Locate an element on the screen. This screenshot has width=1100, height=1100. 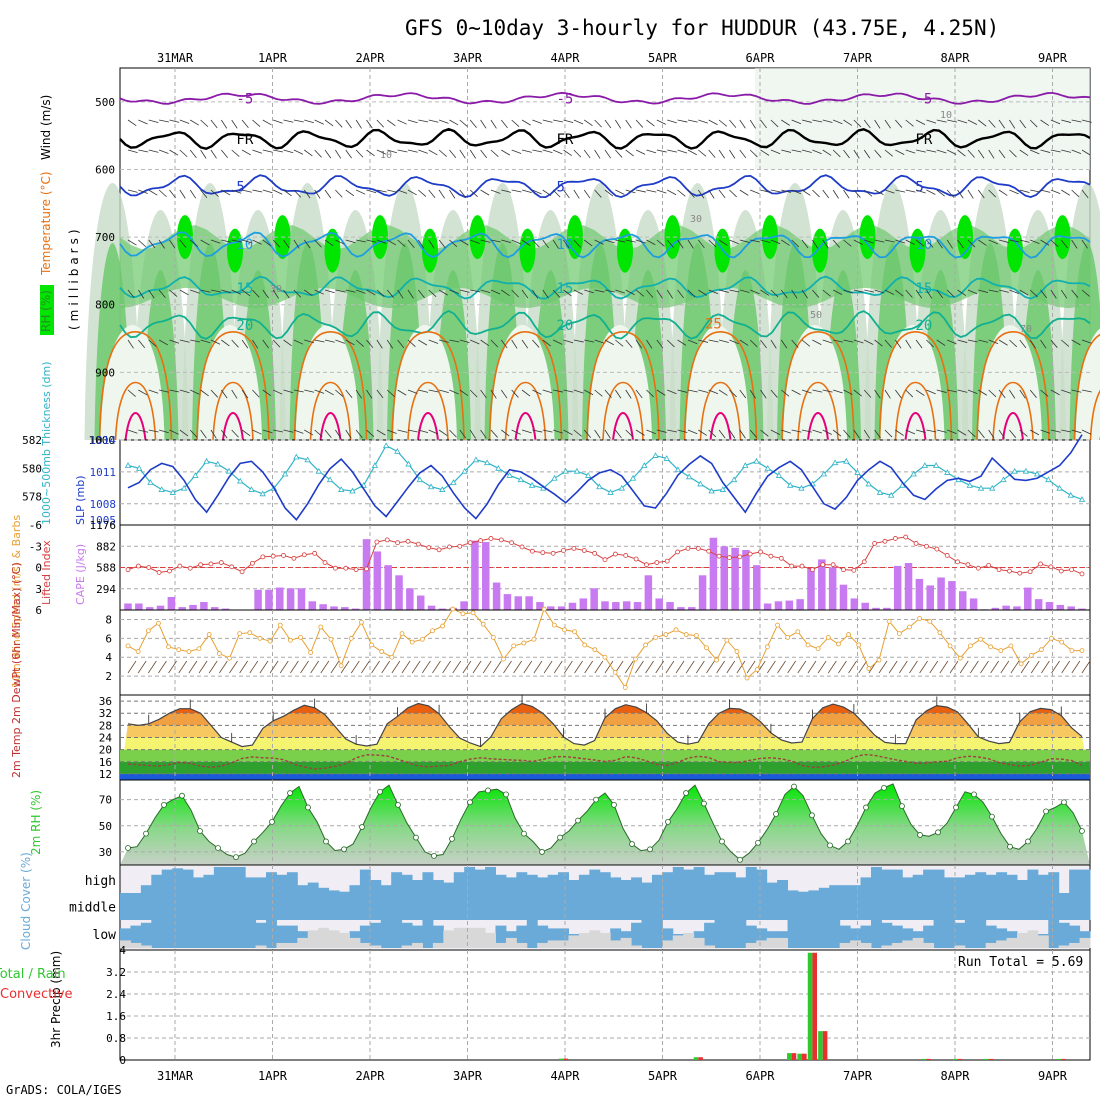
rh-contour-label: 30 is located at coordinates (696, 219).